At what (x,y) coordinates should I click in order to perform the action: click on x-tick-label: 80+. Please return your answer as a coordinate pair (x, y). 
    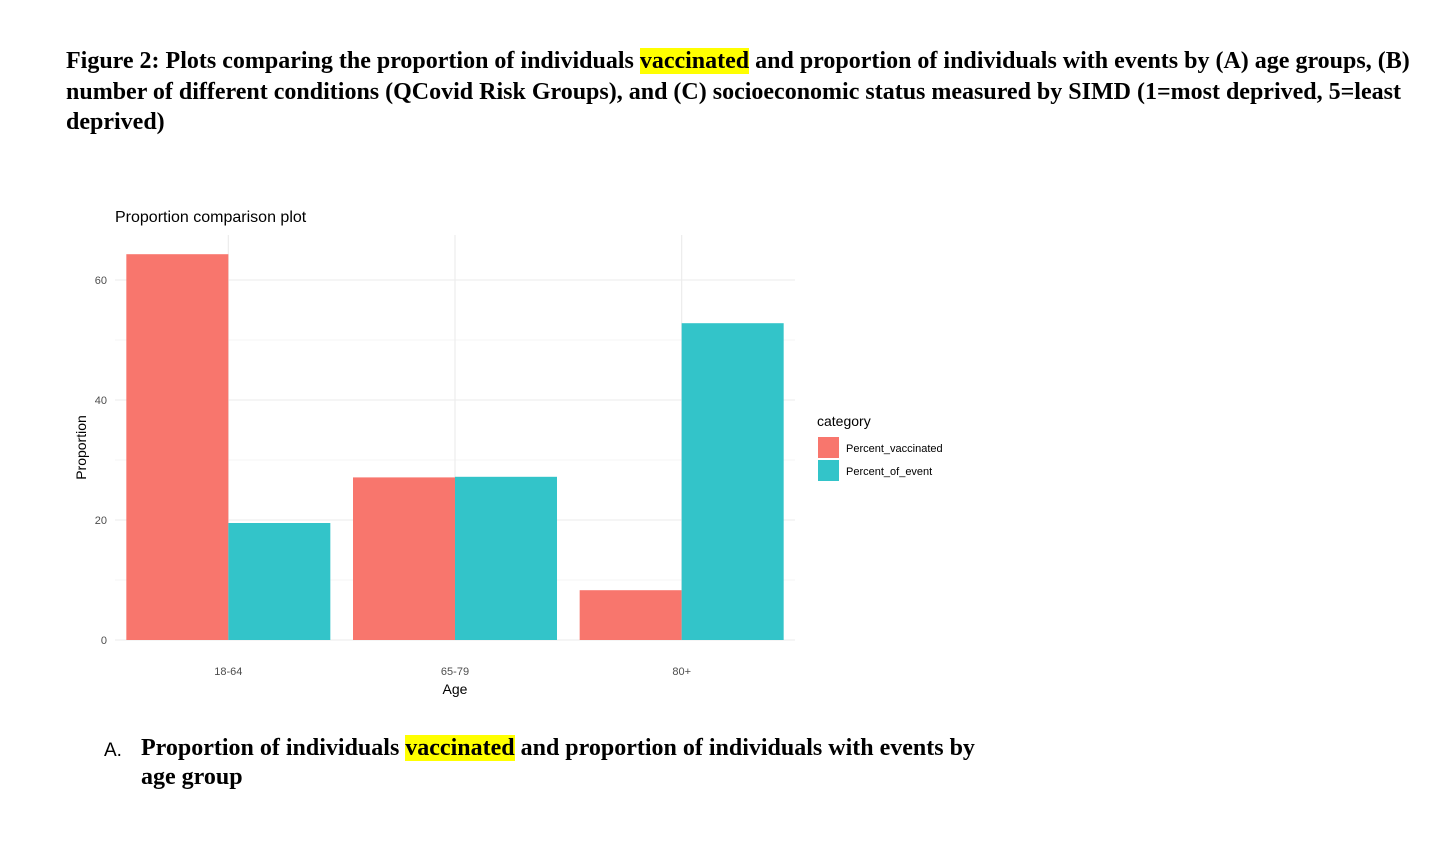
    Looking at the image, I should click on (681, 672).